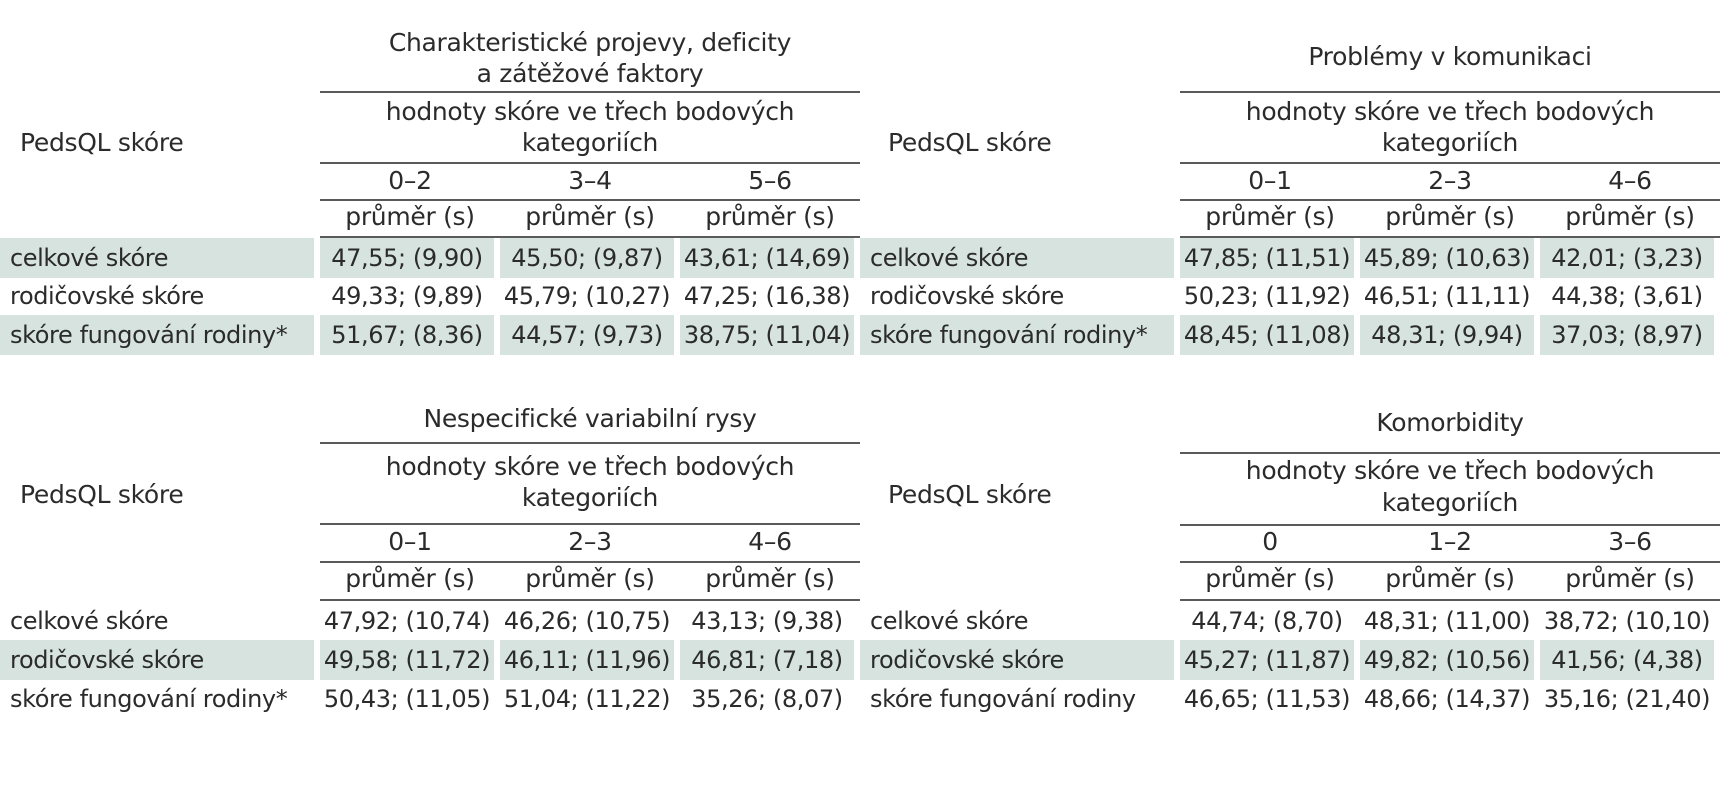  I want to click on table-cell: 46,26; (10,75), so click(587, 621).